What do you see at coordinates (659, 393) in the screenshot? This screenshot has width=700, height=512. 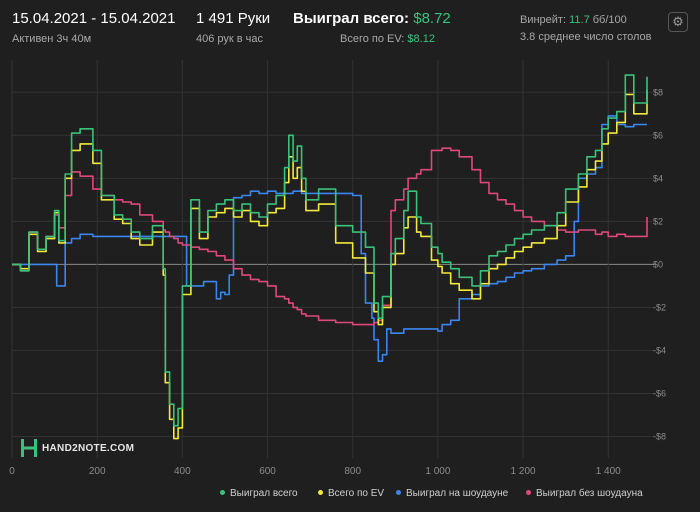 I see `y-tick-label: -$6` at bounding box center [659, 393].